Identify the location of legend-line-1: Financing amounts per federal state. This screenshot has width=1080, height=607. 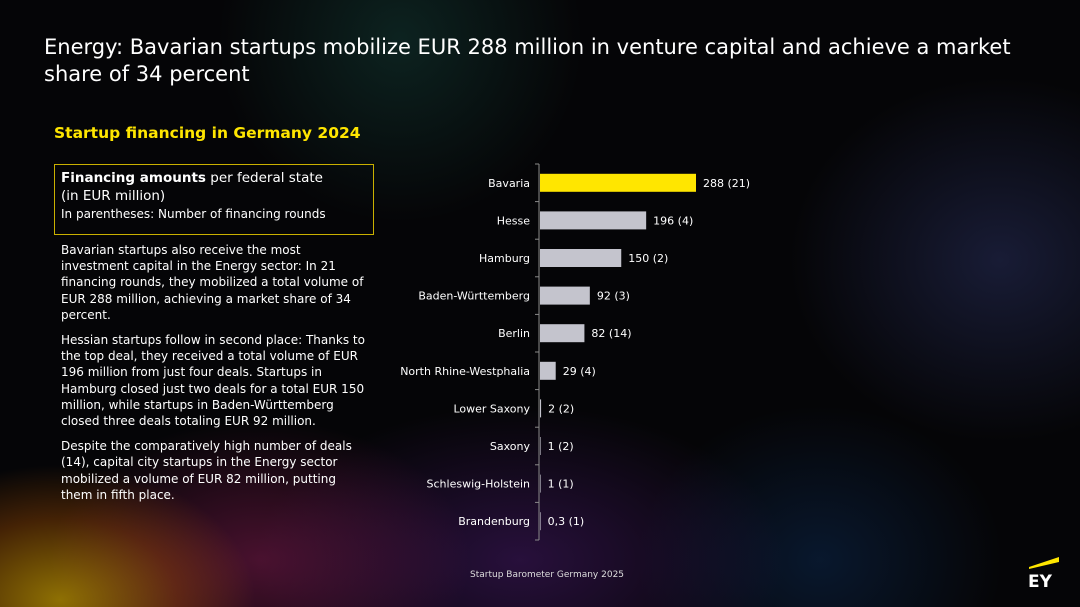
(214, 178).